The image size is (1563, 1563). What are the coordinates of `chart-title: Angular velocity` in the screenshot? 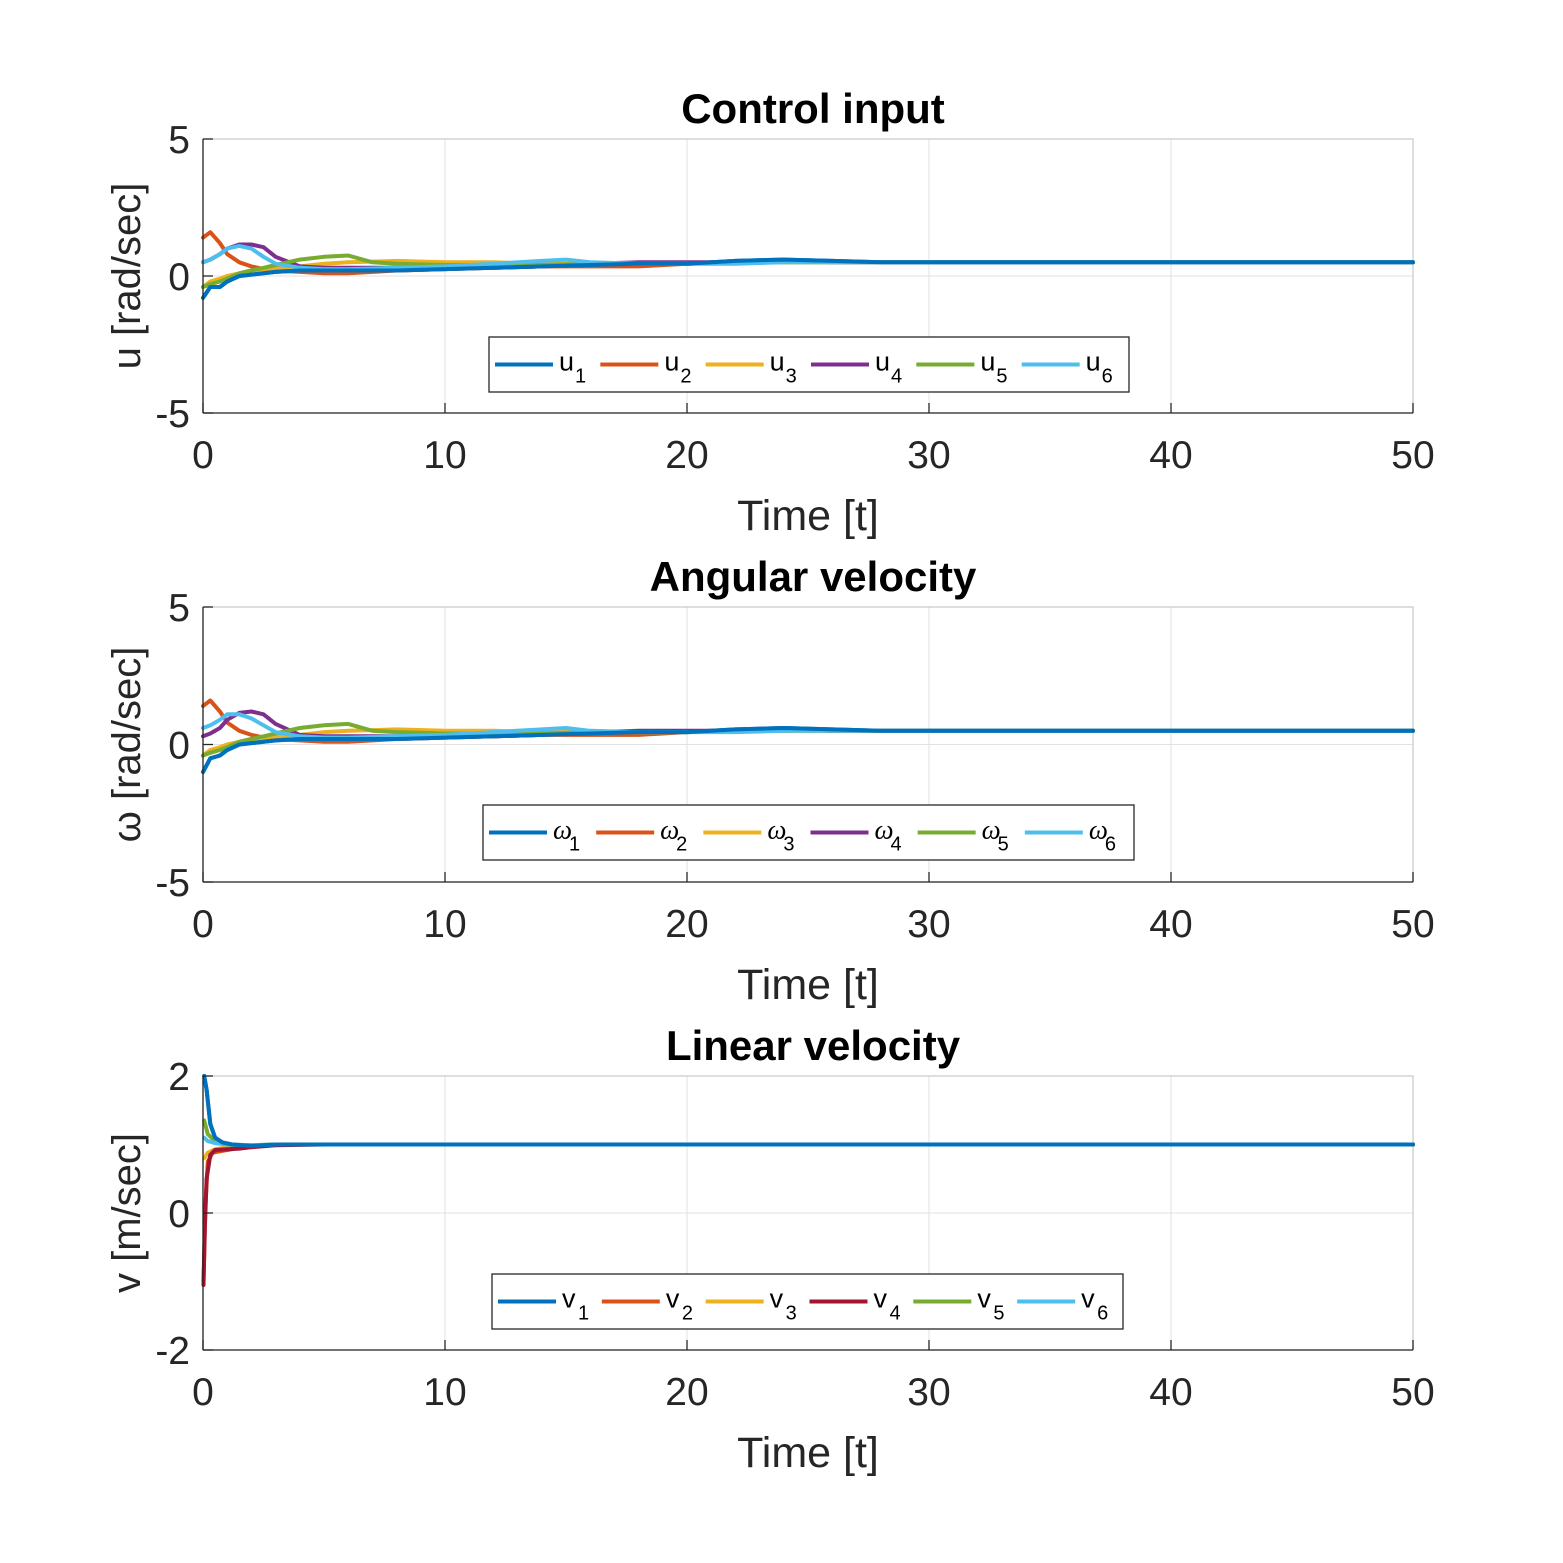 It's located at (813, 576).